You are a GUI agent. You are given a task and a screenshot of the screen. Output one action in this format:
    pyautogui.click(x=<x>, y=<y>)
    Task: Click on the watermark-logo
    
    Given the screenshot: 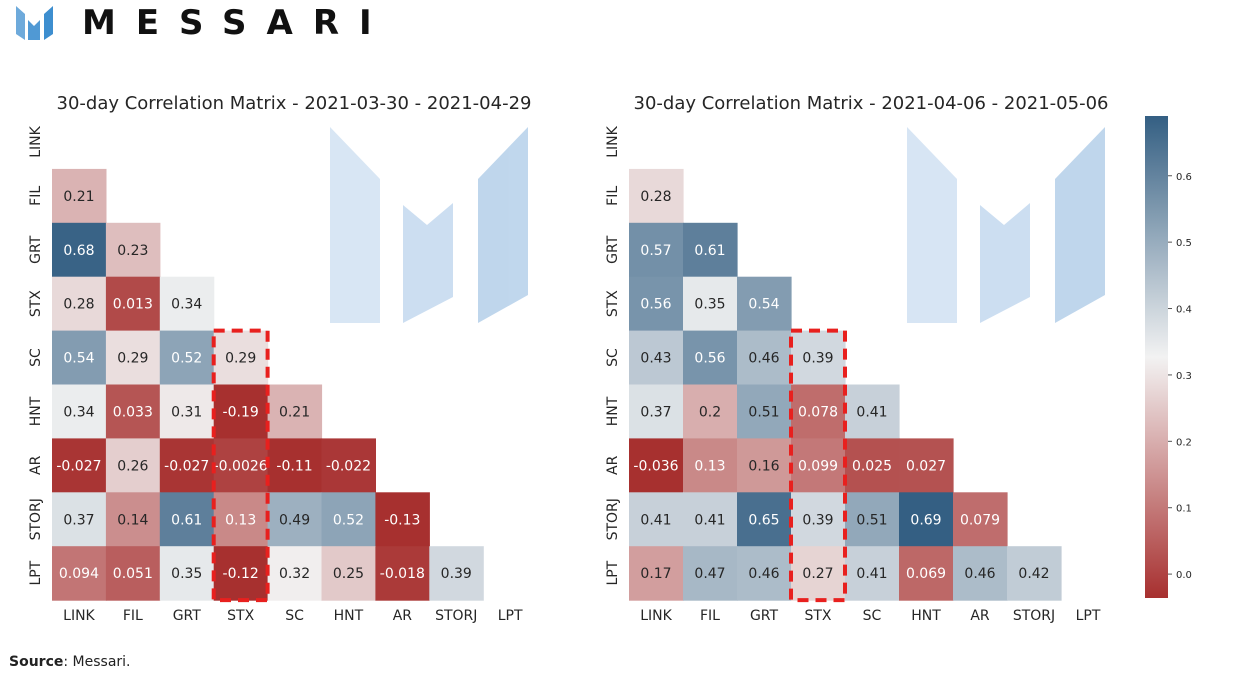 What is the action you would take?
    pyautogui.click(x=429, y=225)
    